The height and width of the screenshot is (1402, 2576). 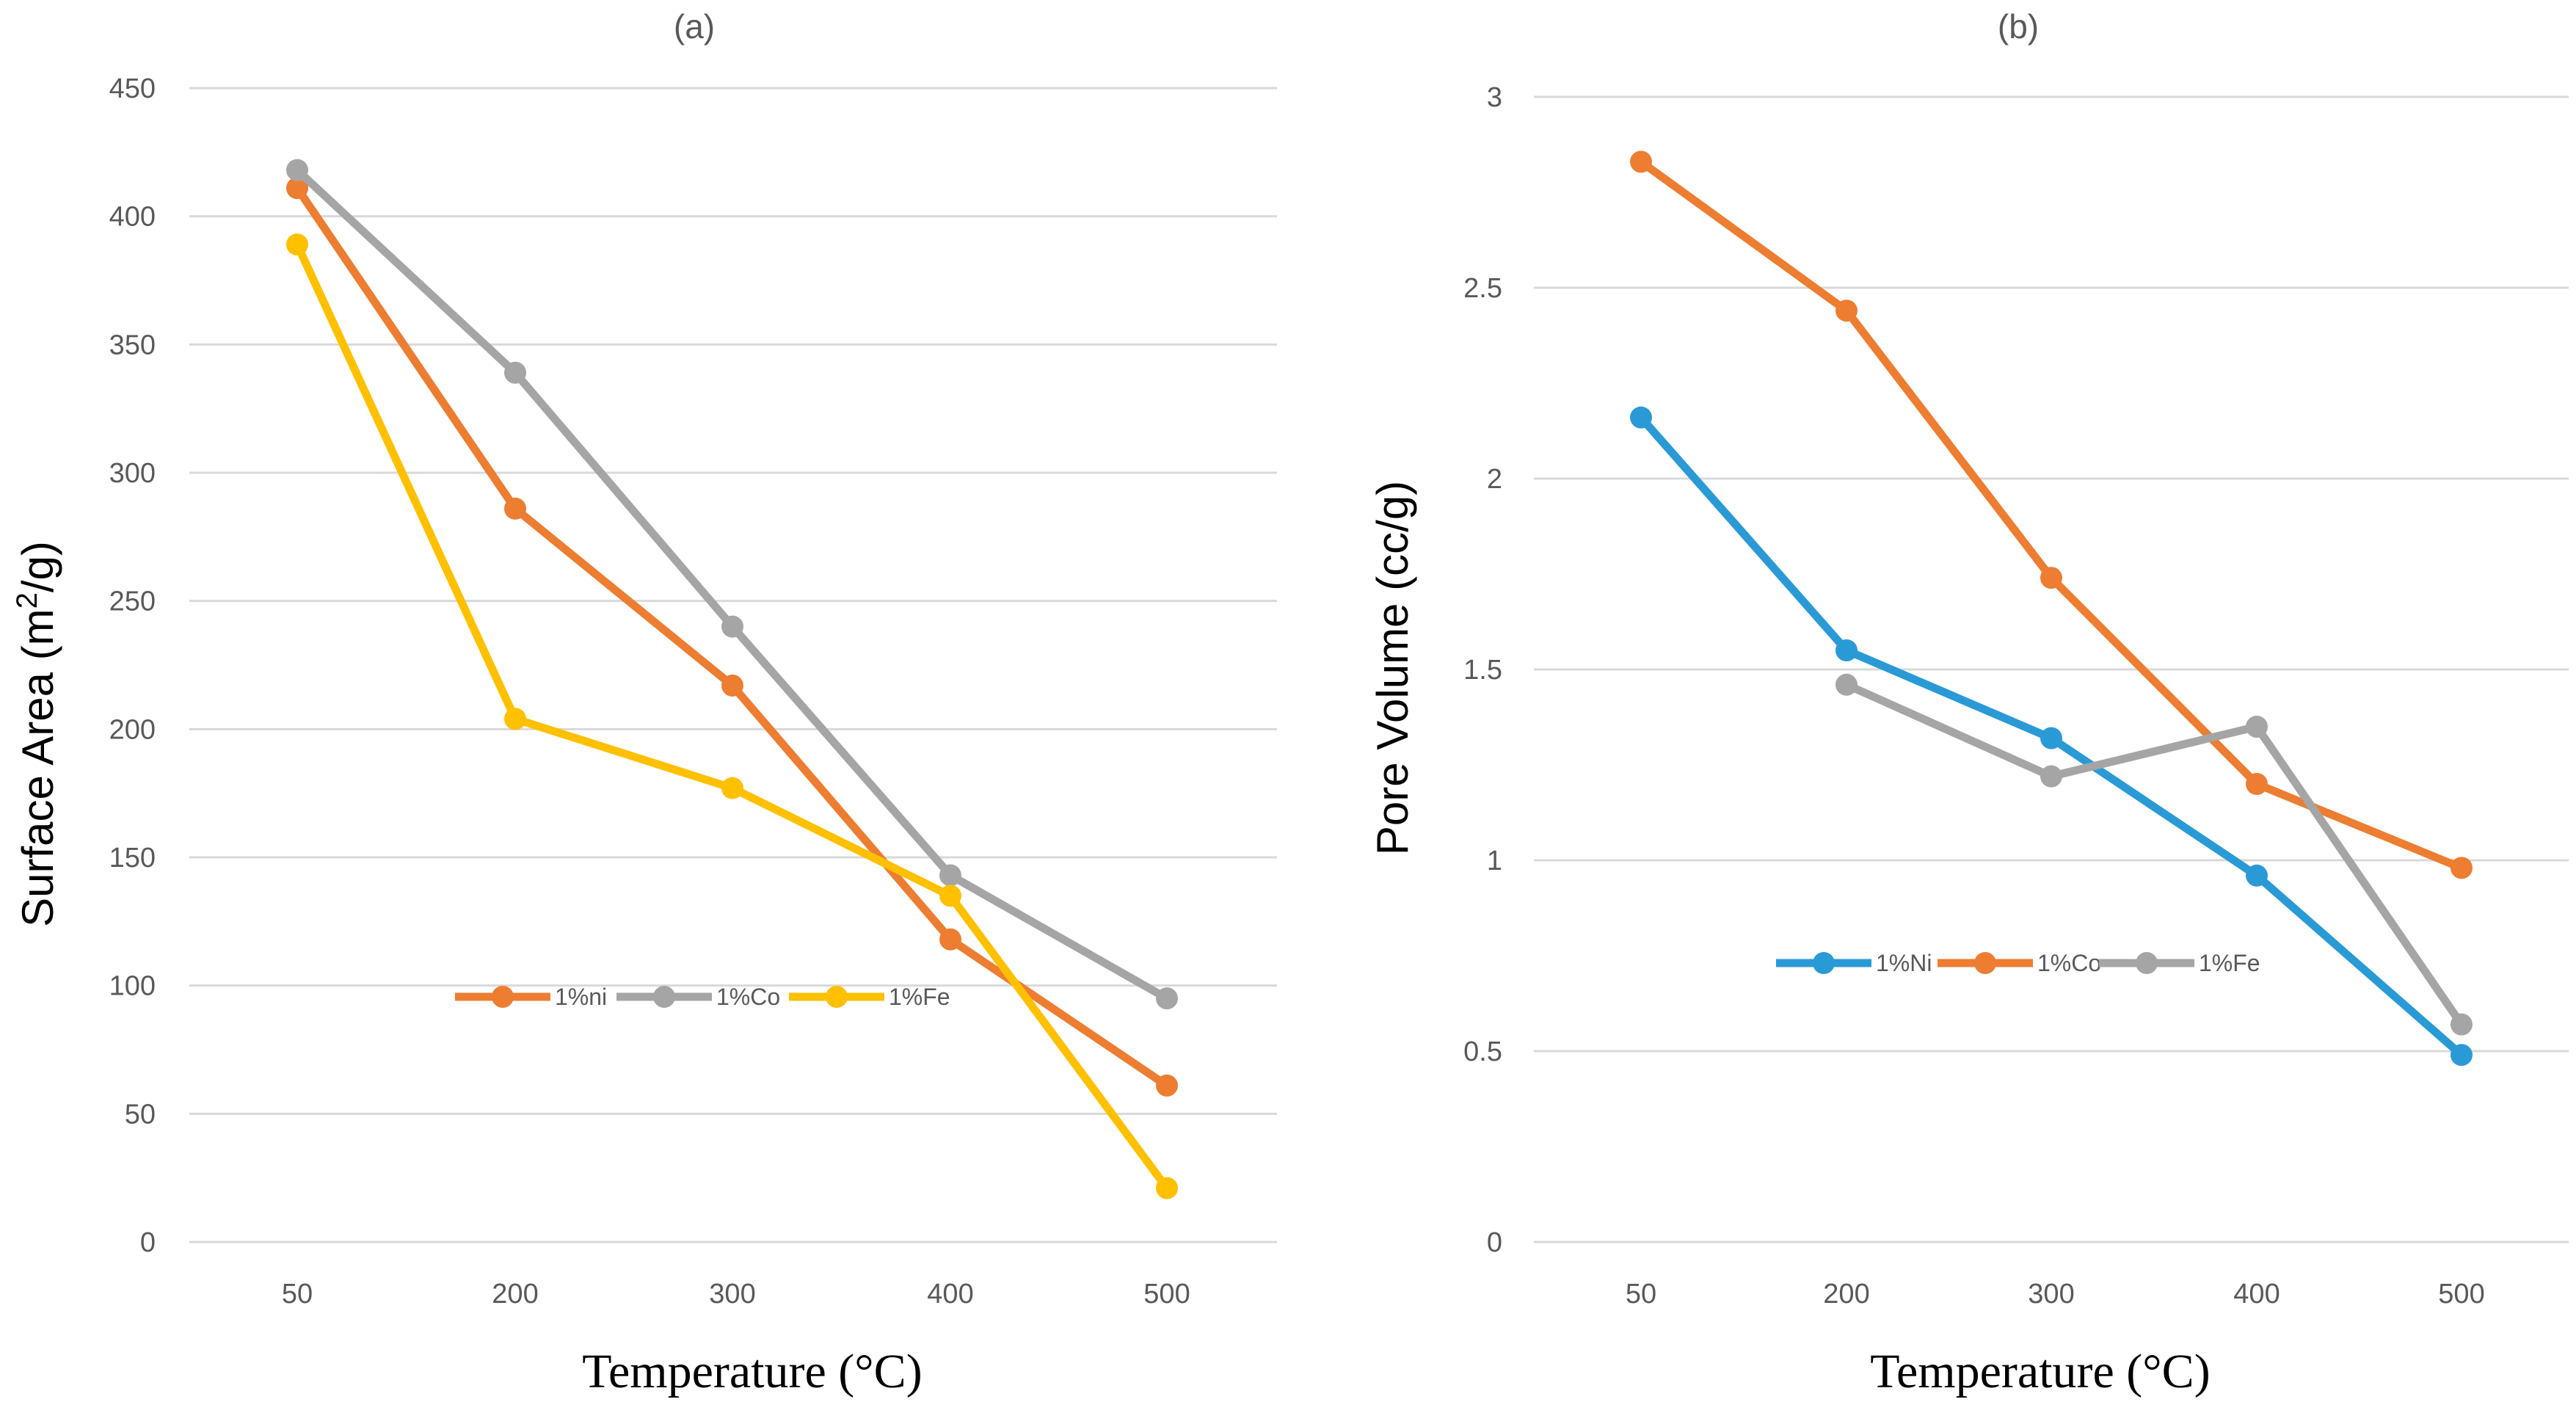 What do you see at coordinates (1494, 97) in the screenshot?
I see `b-y-tick-label-6: 3` at bounding box center [1494, 97].